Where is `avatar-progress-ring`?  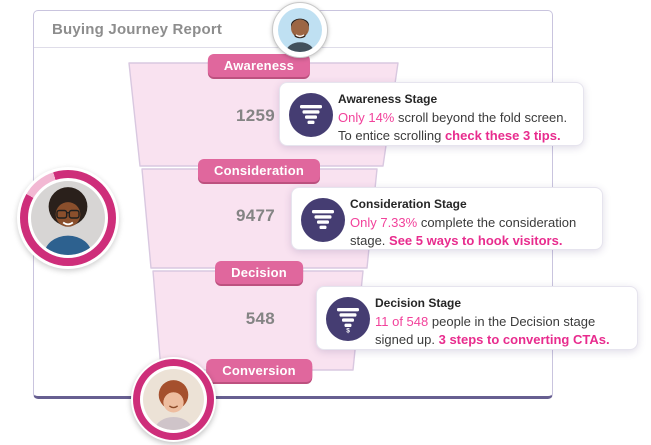 avatar-progress-ring is located at coordinates (68, 218).